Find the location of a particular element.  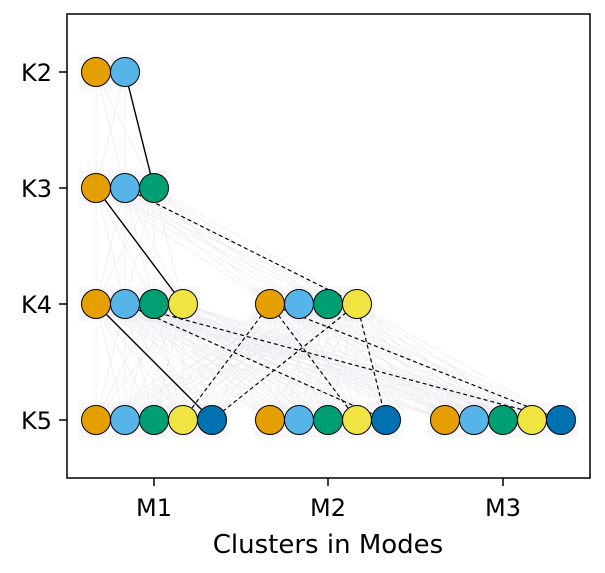

y-tick-label-k4: K4 is located at coordinates (36, 305).